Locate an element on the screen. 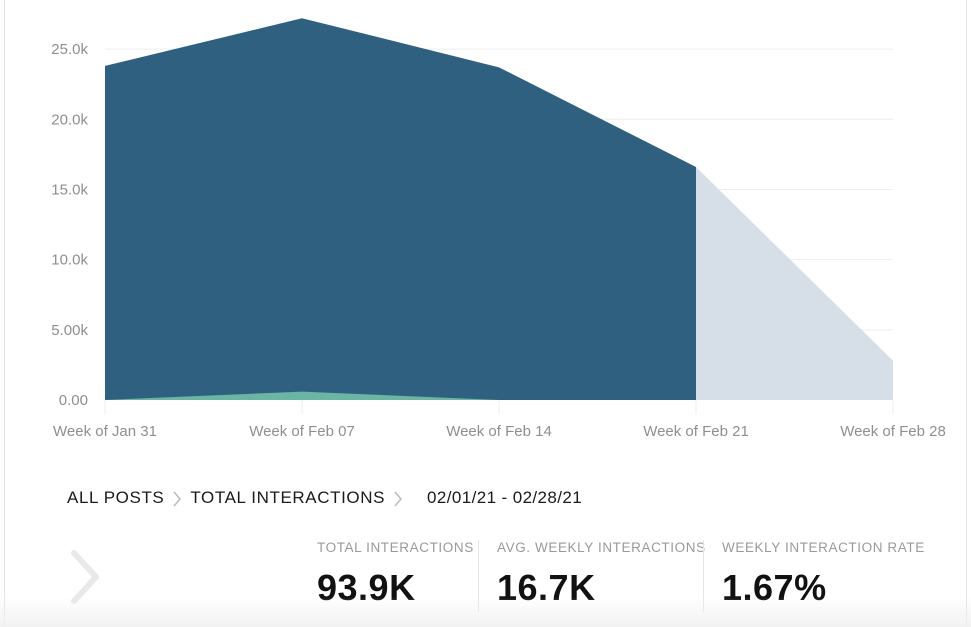  breadcrumb-all-posts: ALL POSTS is located at coordinates (116, 497).